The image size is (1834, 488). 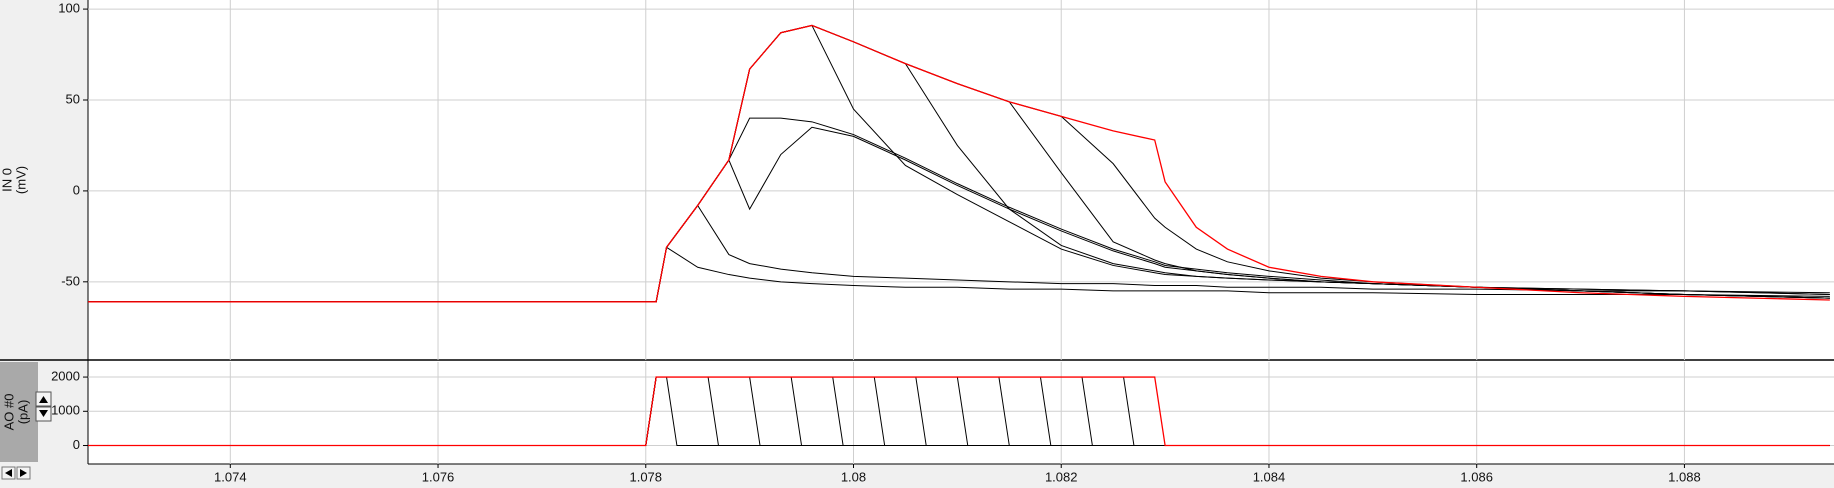 What do you see at coordinates (8, 473) in the screenshot?
I see `scroll-left-icon` at bounding box center [8, 473].